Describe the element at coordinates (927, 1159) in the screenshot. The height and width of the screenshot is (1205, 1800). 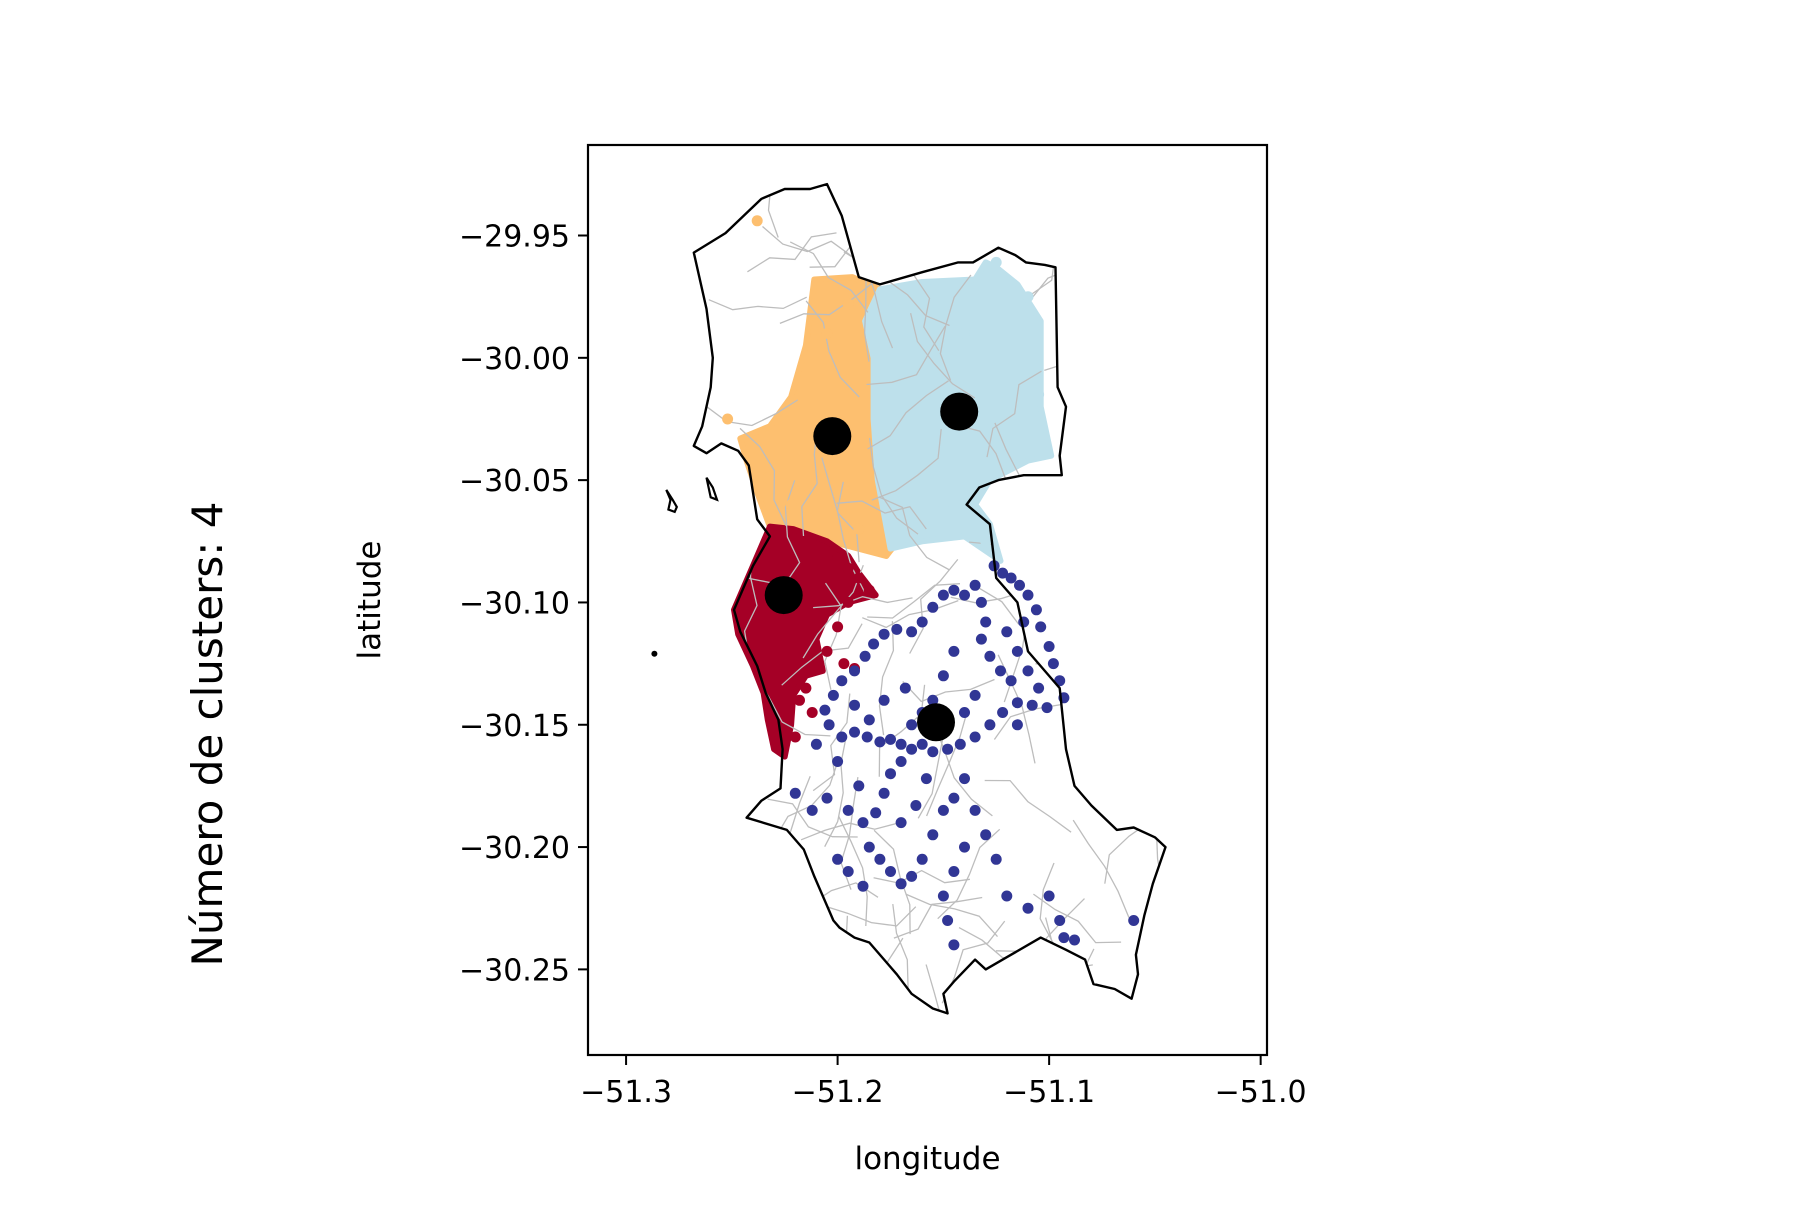
I see `x-axis-label: longitude` at that location.